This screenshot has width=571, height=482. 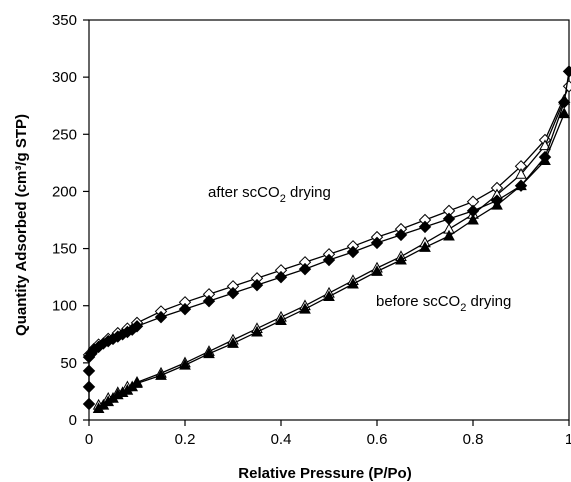 I want to click on y-tick-label: 350, so click(x=64, y=20).